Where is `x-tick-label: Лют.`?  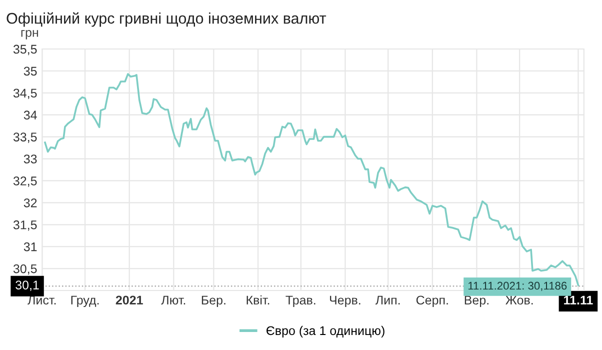
x-tick-label: Лют. is located at coordinates (173, 300).